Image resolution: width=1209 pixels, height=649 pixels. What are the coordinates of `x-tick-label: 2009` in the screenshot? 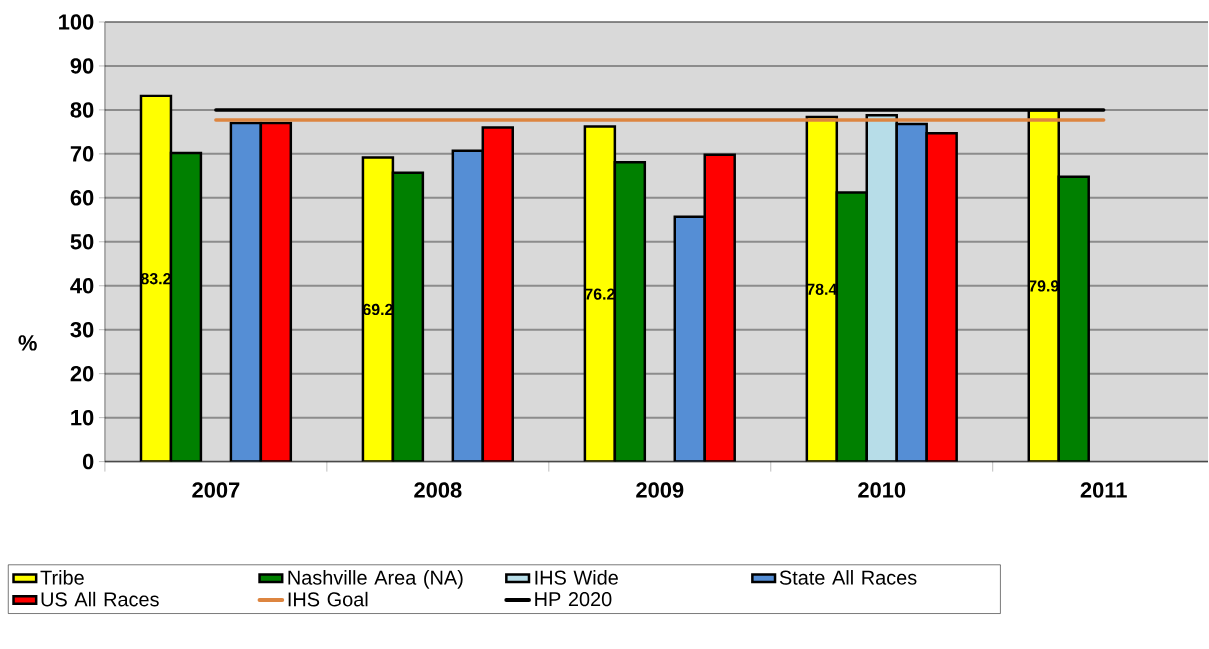 It's located at (660, 490).